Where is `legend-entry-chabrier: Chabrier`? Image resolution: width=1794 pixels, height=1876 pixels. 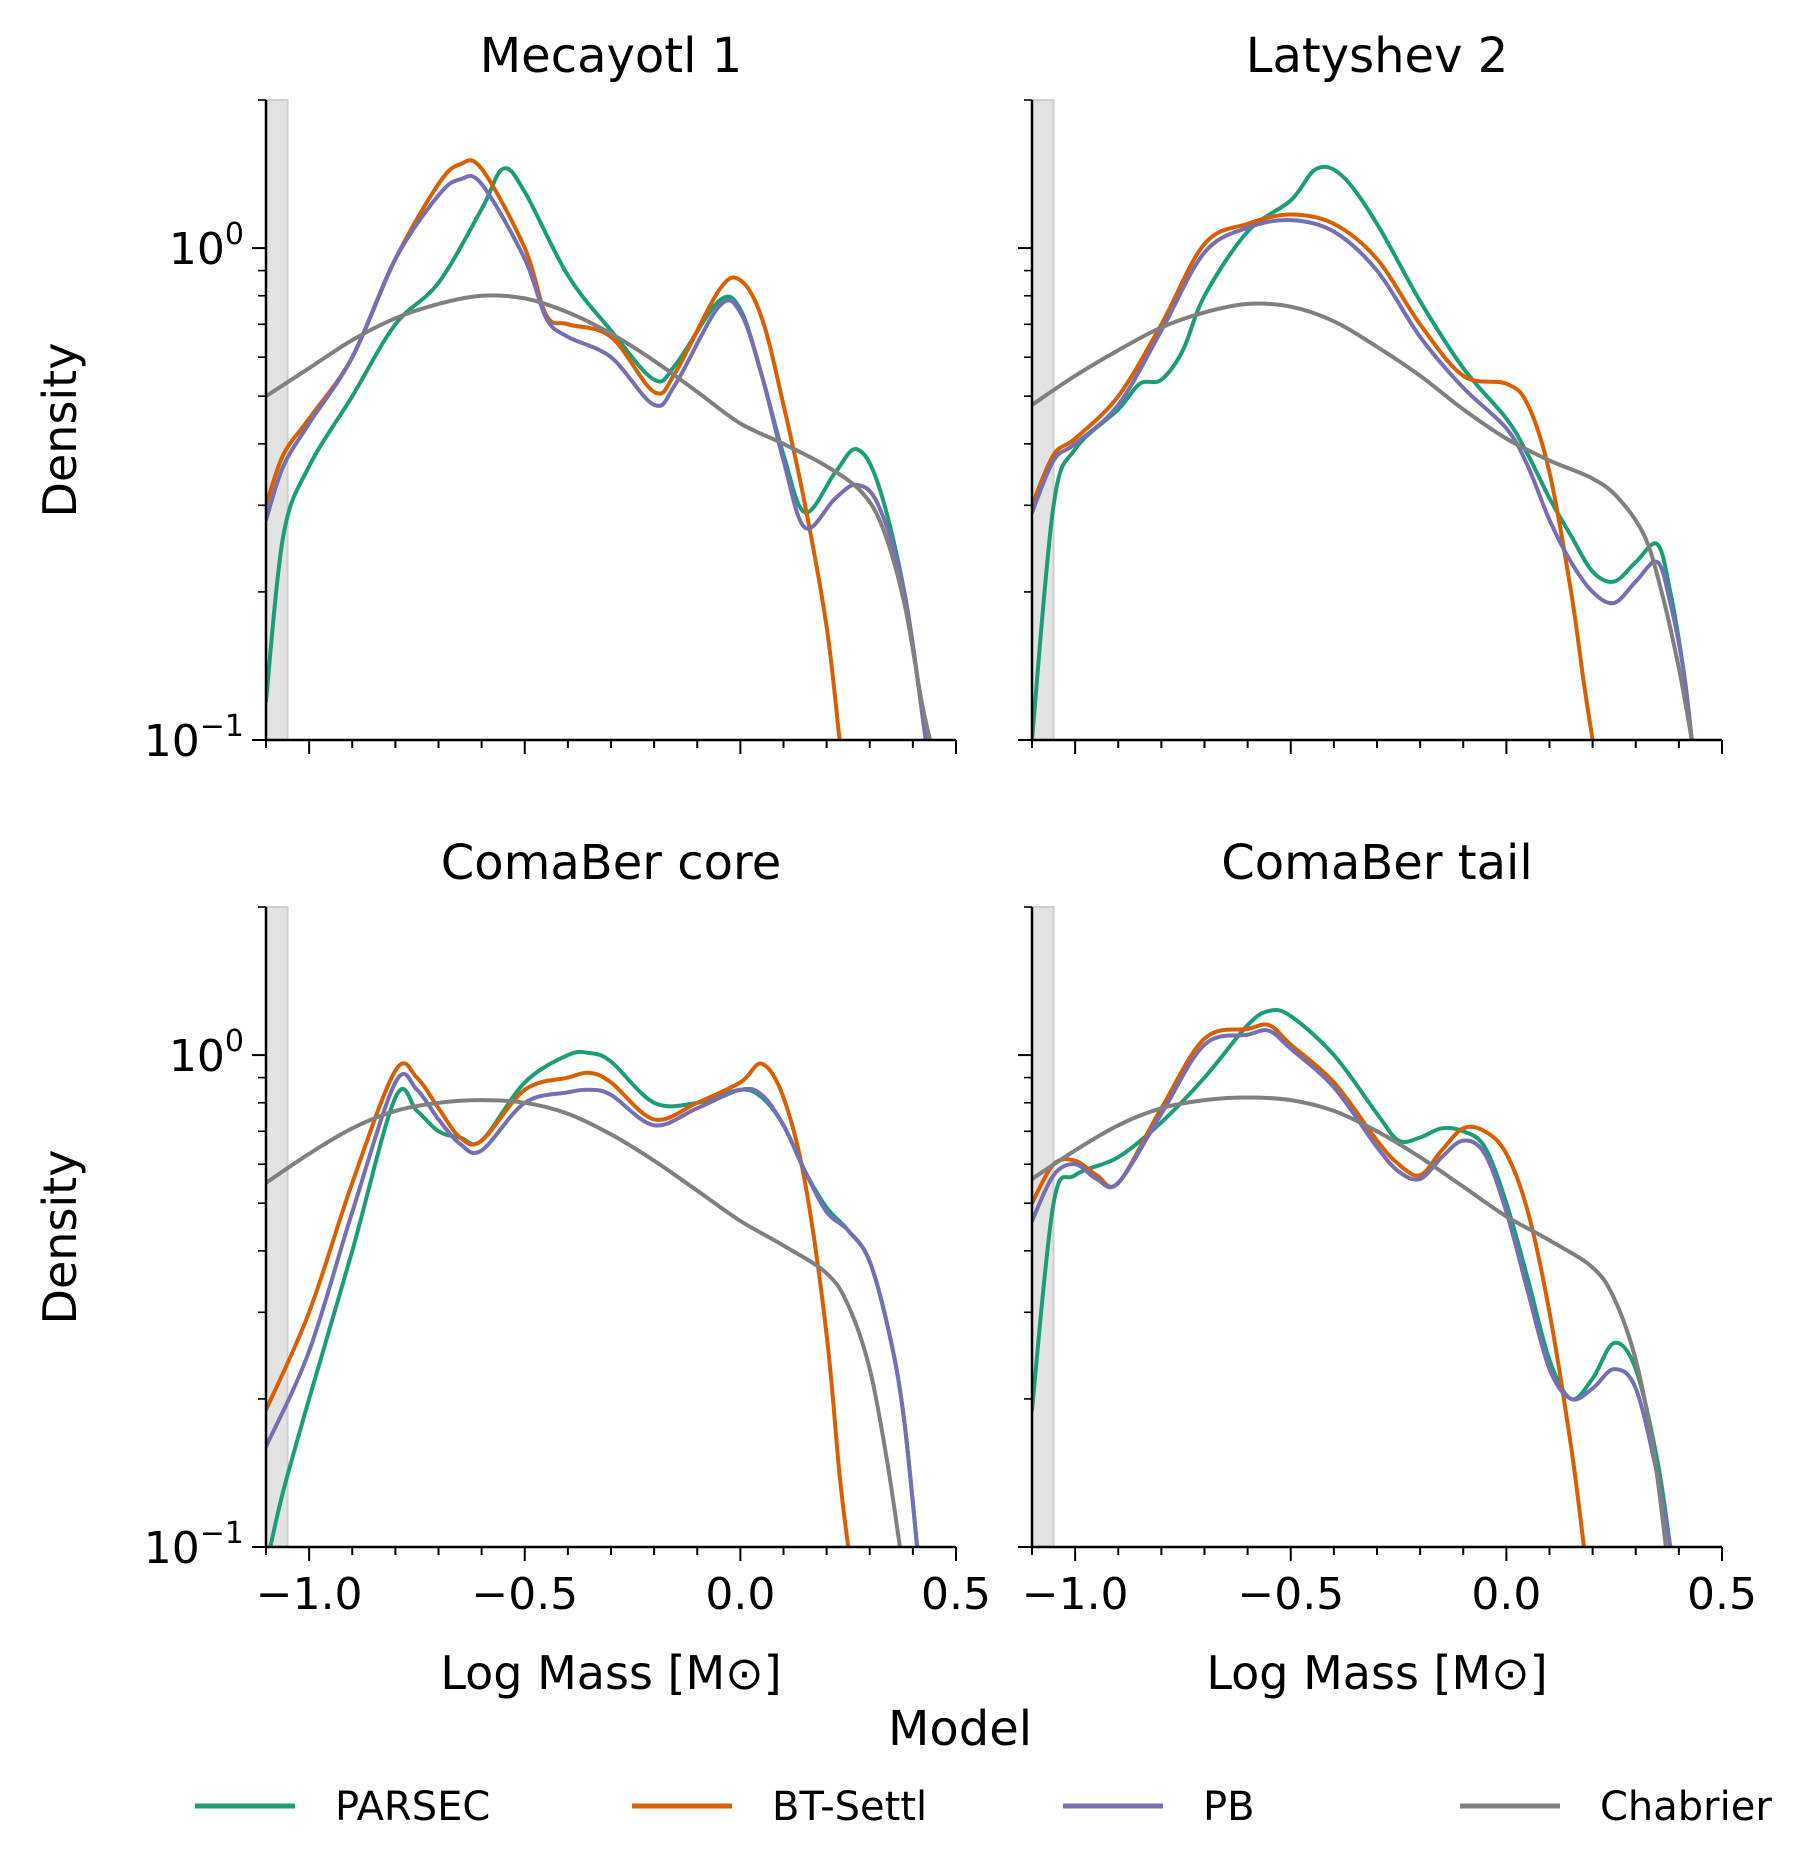 legend-entry-chabrier: Chabrier is located at coordinates (1616, 1807).